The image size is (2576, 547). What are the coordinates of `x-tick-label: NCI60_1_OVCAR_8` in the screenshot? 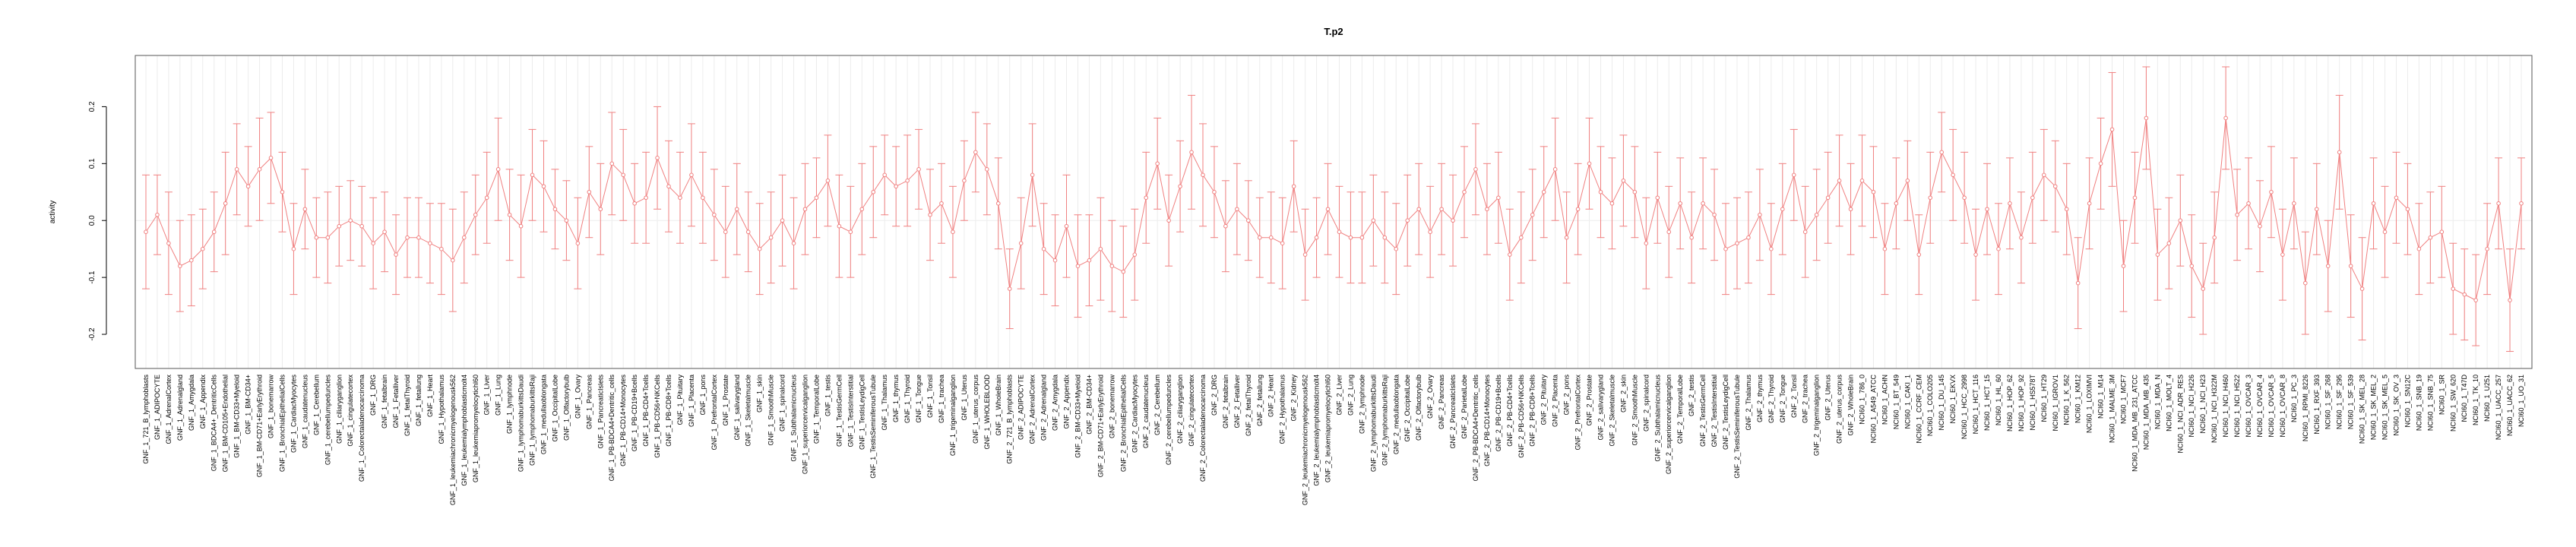 It's located at (2282, 406).